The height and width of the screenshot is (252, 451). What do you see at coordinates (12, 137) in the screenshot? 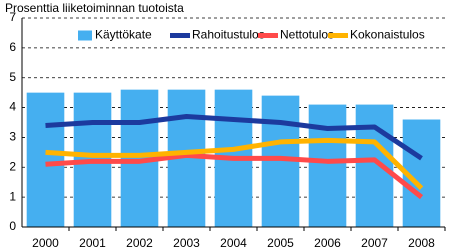
I see `y-tick-label: 3` at bounding box center [12, 137].